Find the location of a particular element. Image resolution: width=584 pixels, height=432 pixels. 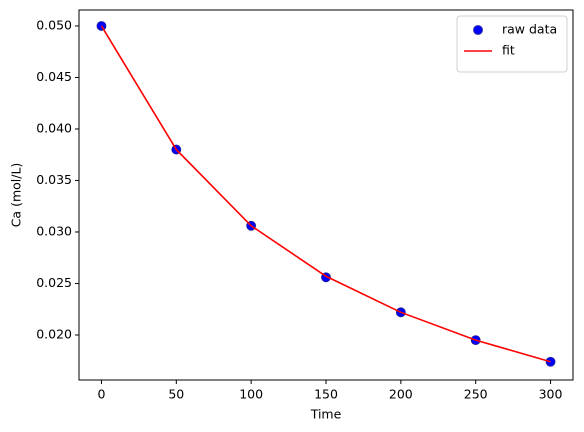

x-axis-label: Time is located at coordinates (326, 414).